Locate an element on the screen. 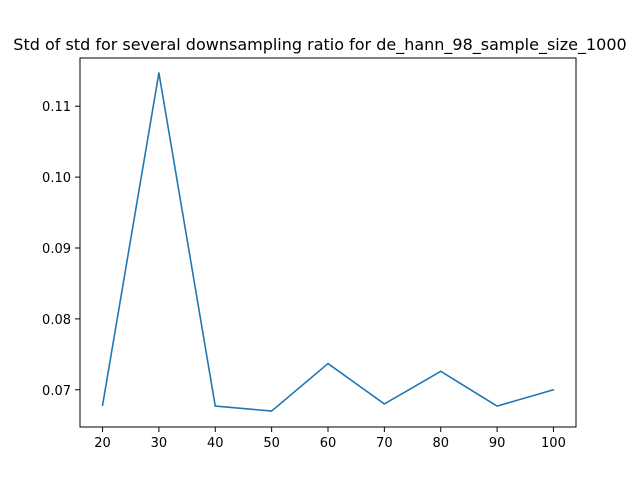 Image resolution: width=640 pixels, height=480 pixels. y-axis: 0.07 0.08 0.09 0.10 0.11 is located at coordinates (61, 249).